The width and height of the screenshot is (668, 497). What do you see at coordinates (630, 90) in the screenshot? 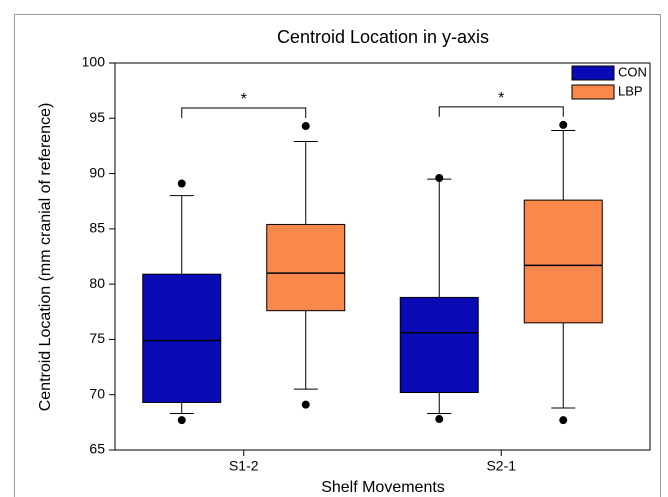
I see `legend-label: LBP` at bounding box center [630, 90].